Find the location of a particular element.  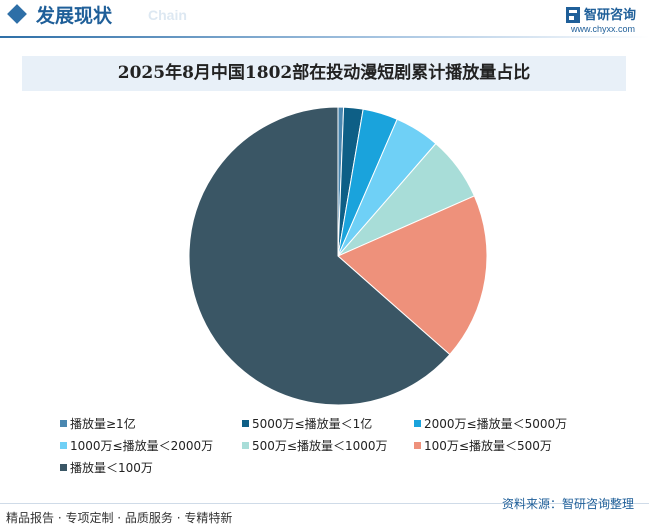

legend-label: 播放量≥1亿 is located at coordinates (103, 424).